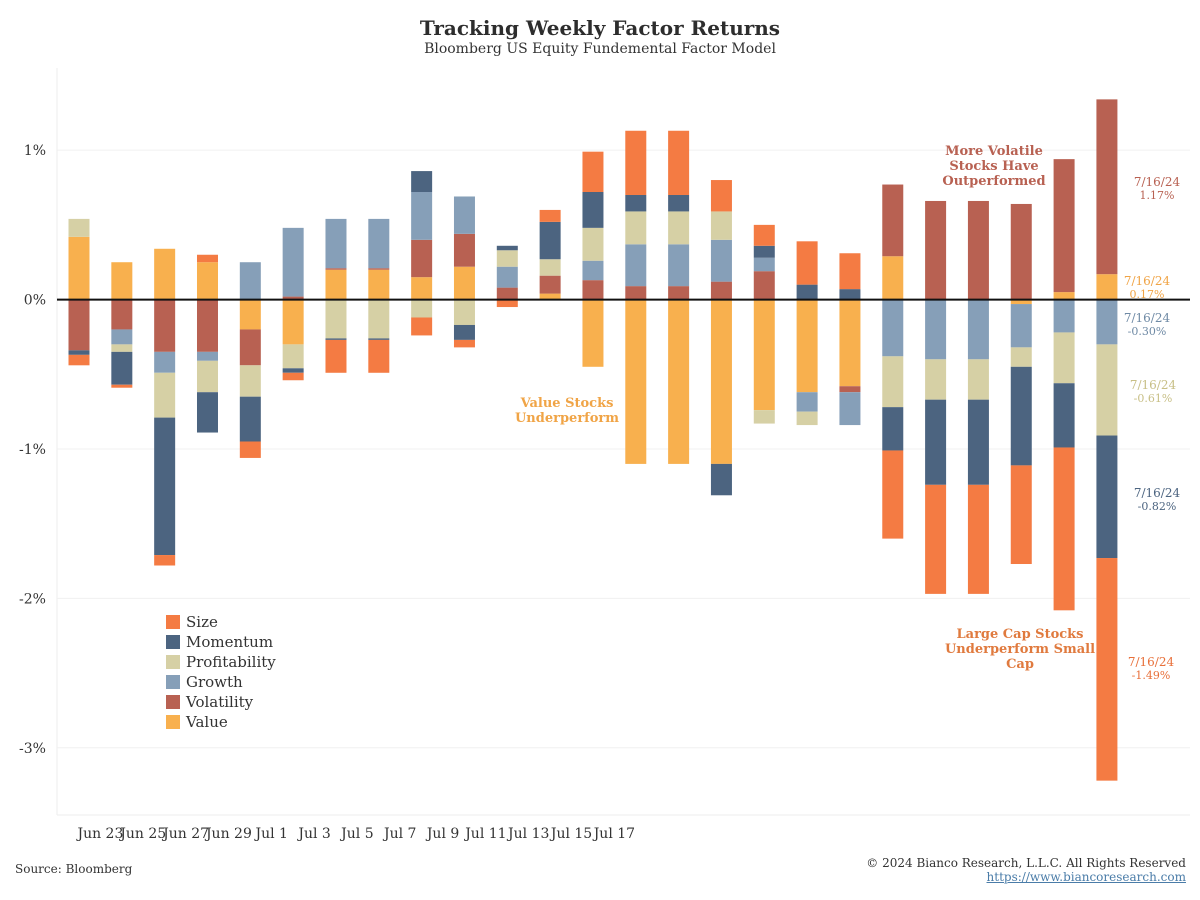 Image resolution: width=1200 pixels, height=900 pixels. What do you see at coordinates (207, 722) in the screenshot?
I see `legend-label-value: Value` at bounding box center [207, 722].